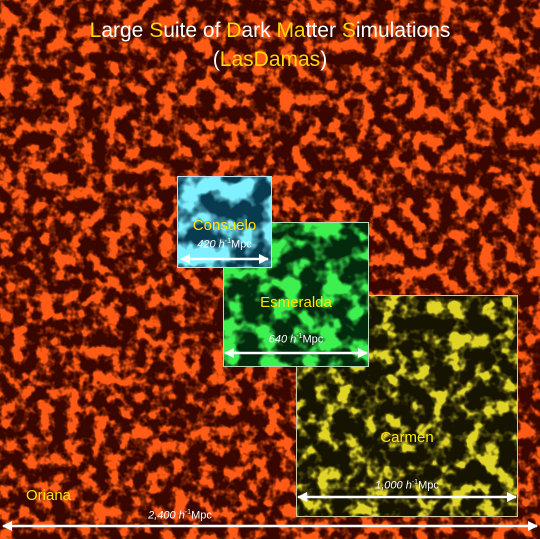 The image size is (540, 539). What do you see at coordinates (162, 515) in the screenshot?
I see `oriana-size-value: 2,400` at bounding box center [162, 515].